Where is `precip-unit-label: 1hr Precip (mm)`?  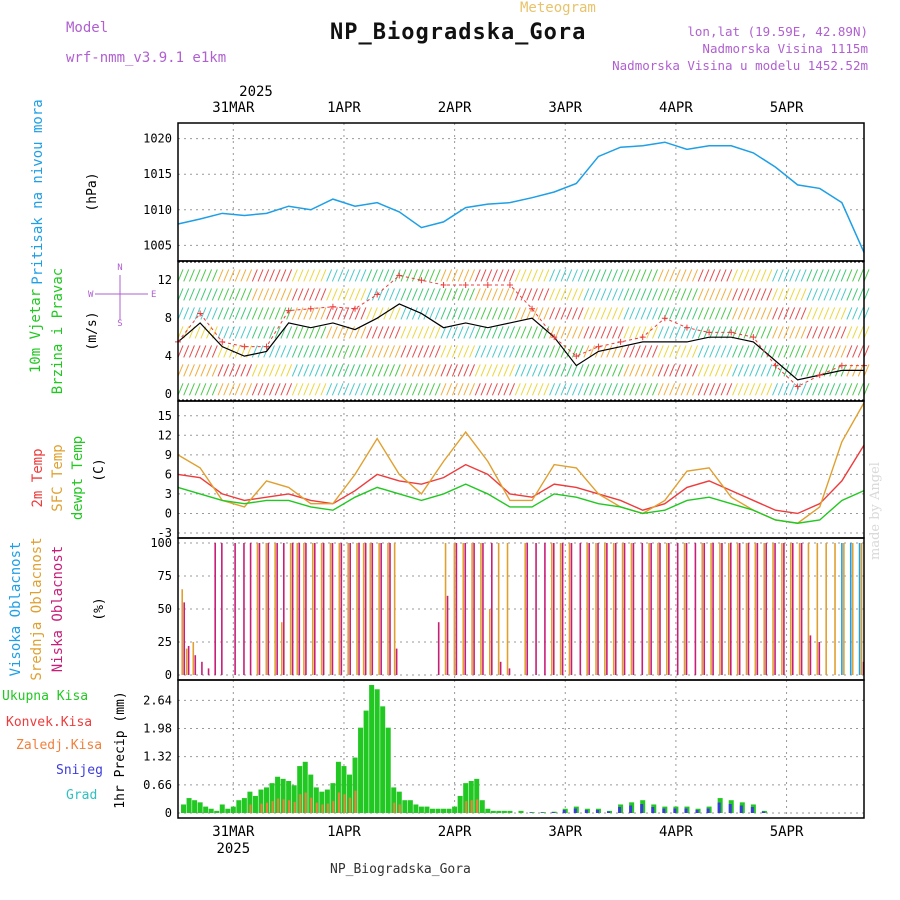
precip-unit-label: 1hr Precip (mm) is located at coordinates (120, 749).